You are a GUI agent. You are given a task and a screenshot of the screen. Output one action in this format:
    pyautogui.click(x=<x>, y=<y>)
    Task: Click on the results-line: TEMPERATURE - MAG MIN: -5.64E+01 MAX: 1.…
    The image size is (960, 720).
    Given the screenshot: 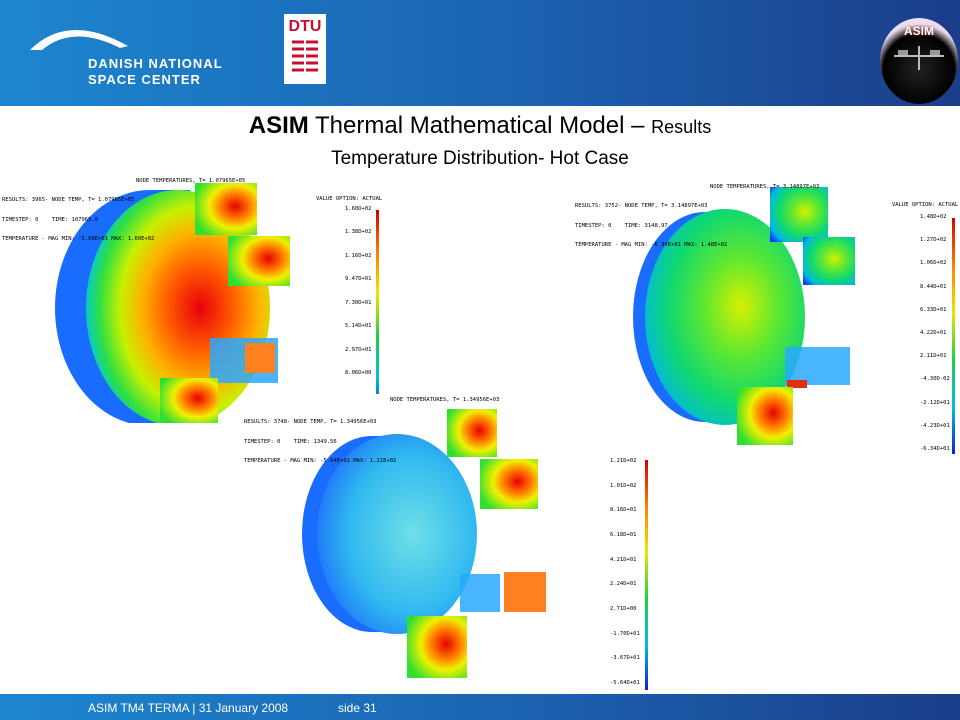 What is the action you would take?
    pyautogui.click(x=320, y=461)
    